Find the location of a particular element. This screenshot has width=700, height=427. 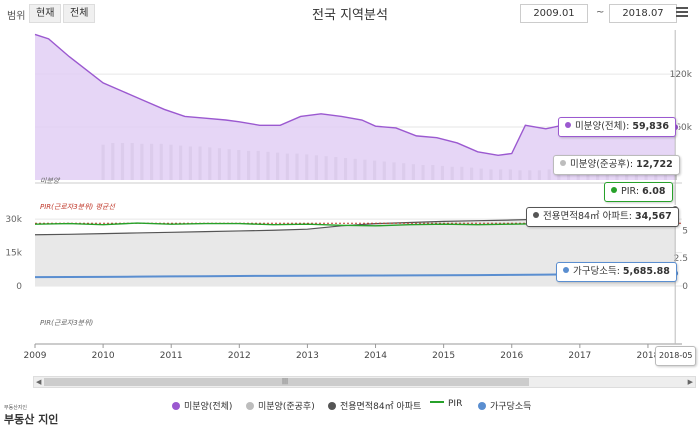

tooltip-label: 미분양(전체): is located at coordinates (604, 126).